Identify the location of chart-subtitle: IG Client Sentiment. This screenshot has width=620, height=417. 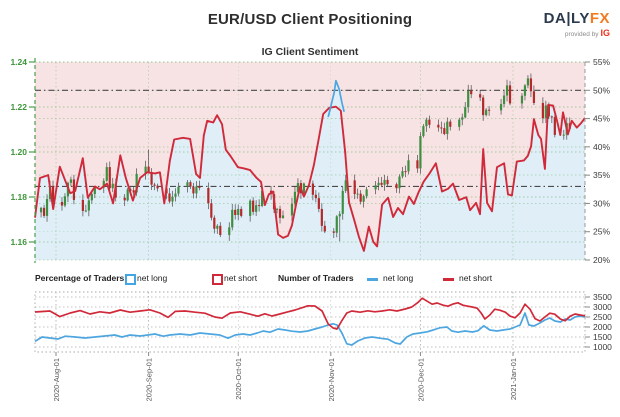
(310, 52).